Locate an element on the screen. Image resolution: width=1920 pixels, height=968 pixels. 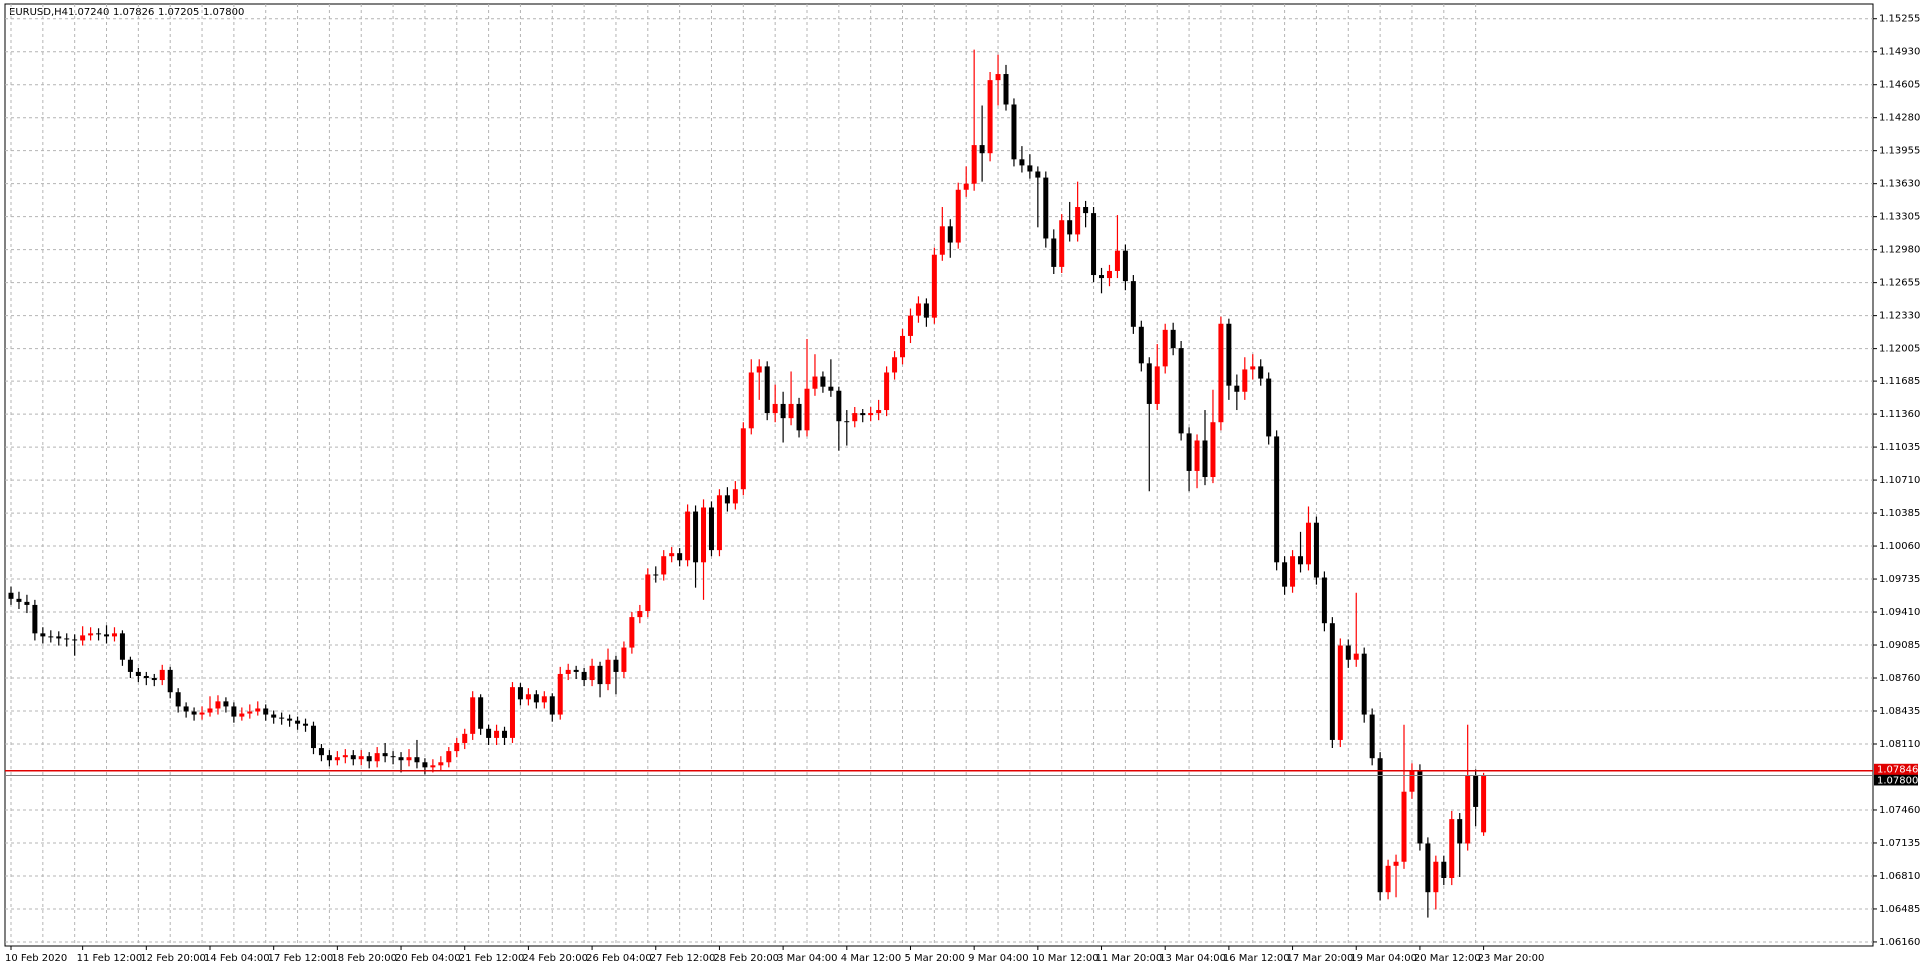
ask-label-bg is located at coordinates (1896, 769).